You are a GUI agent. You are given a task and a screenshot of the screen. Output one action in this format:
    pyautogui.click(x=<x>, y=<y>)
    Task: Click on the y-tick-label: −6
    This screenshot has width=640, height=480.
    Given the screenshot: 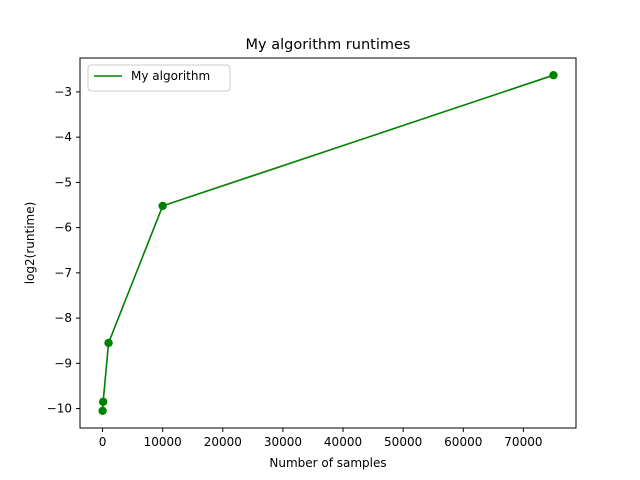 What is the action you would take?
    pyautogui.click(x=63, y=228)
    